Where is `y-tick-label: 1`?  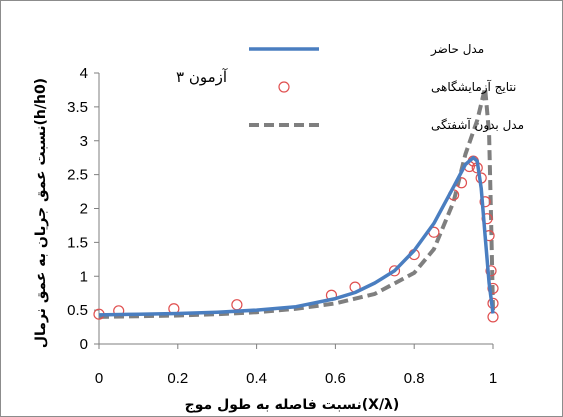 y-tick-label: 1 is located at coordinates (84, 276).